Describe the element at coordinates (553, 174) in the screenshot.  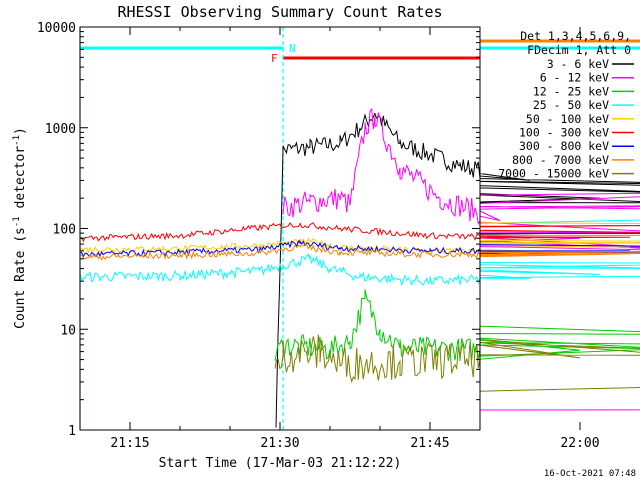
I see `legend-entry: 7000 - 15000 keV` at that location.